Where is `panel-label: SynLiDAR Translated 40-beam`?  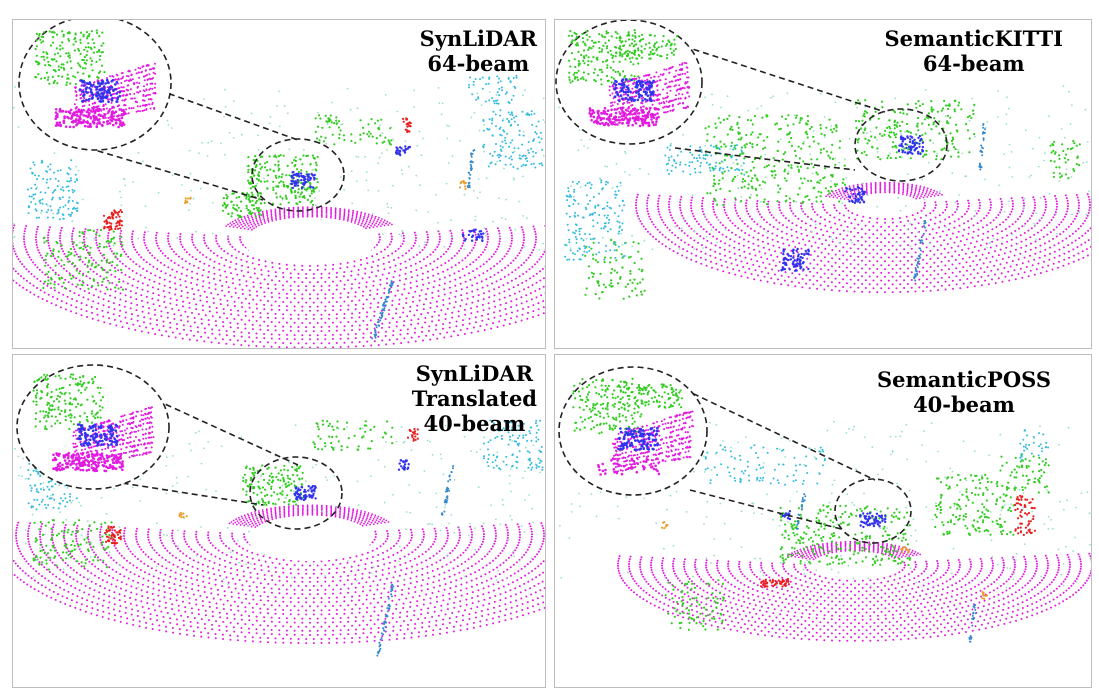 panel-label: SynLiDAR Translated 40-beam is located at coordinates (474, 398).